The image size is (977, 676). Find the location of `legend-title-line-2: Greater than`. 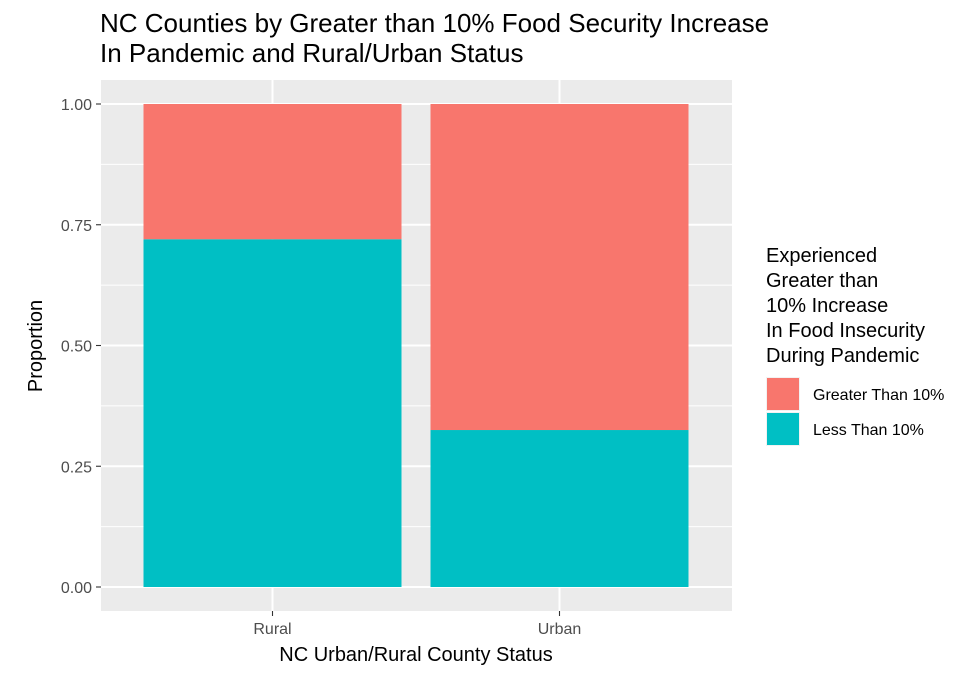

legend-title-line-2: Greater than is located at coordinates (822, 281).